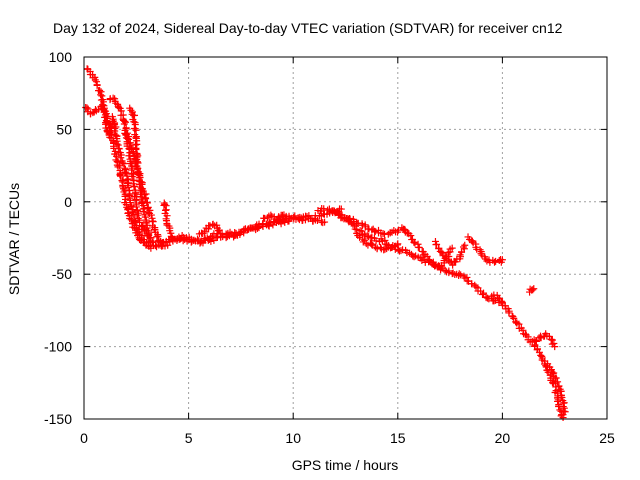  I want to click on data-series-track-e, so click(144, 188).